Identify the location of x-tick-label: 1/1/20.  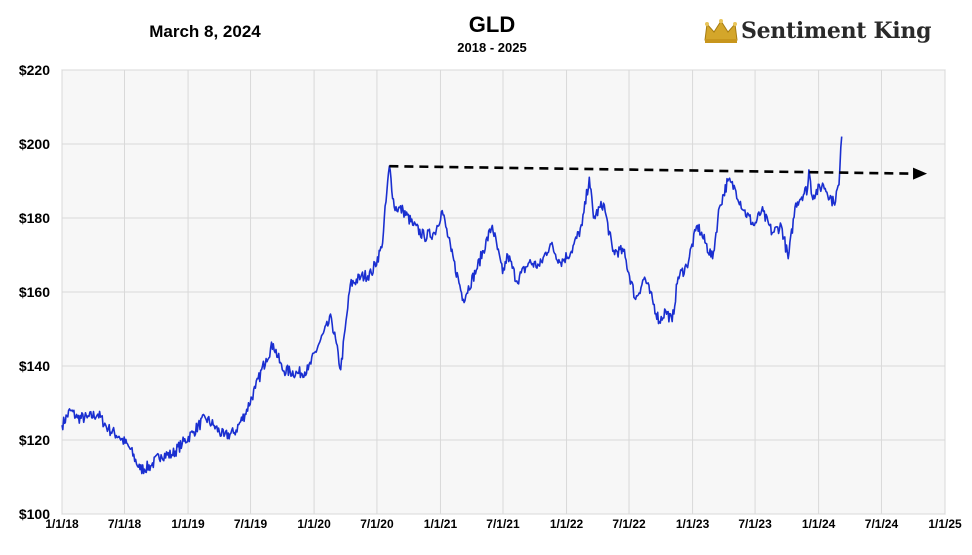
(314, 524).